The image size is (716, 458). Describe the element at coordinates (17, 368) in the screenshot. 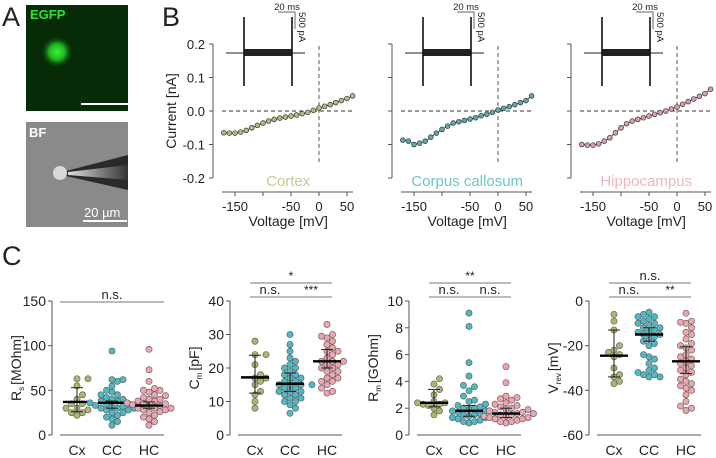

I see `y-axis-title: Rs [MOhm]` at that location.